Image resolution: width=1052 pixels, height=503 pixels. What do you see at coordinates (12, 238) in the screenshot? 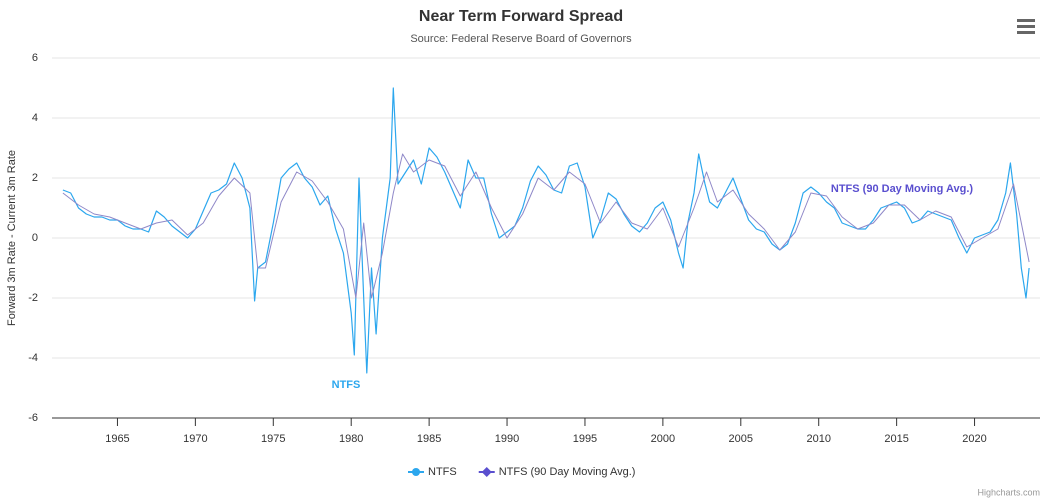
I see `y-axis-label: Forward 3m Rate - Current 3m Rate` at bounding box center [12, 238].